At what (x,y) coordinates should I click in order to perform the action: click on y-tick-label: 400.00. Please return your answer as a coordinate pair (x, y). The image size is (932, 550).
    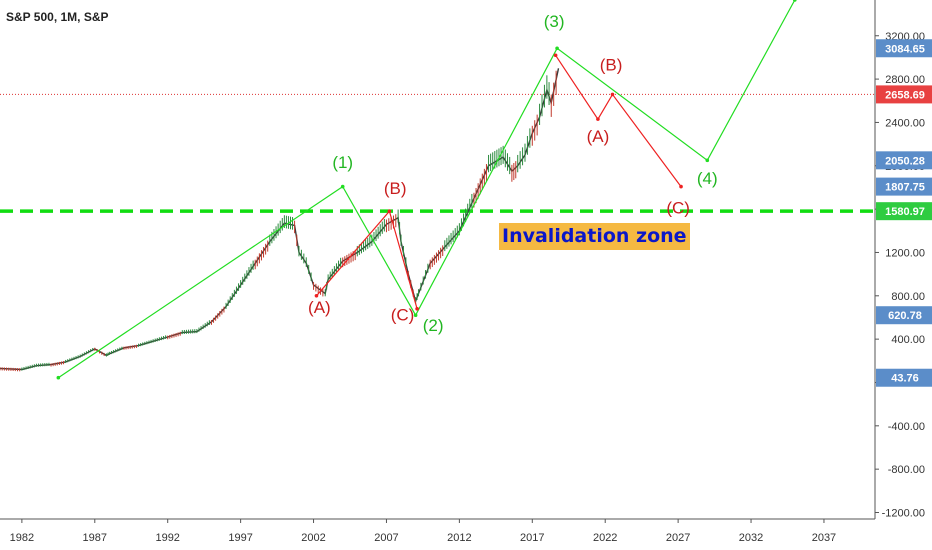
    Looking at the image, I should click on (908, 340).